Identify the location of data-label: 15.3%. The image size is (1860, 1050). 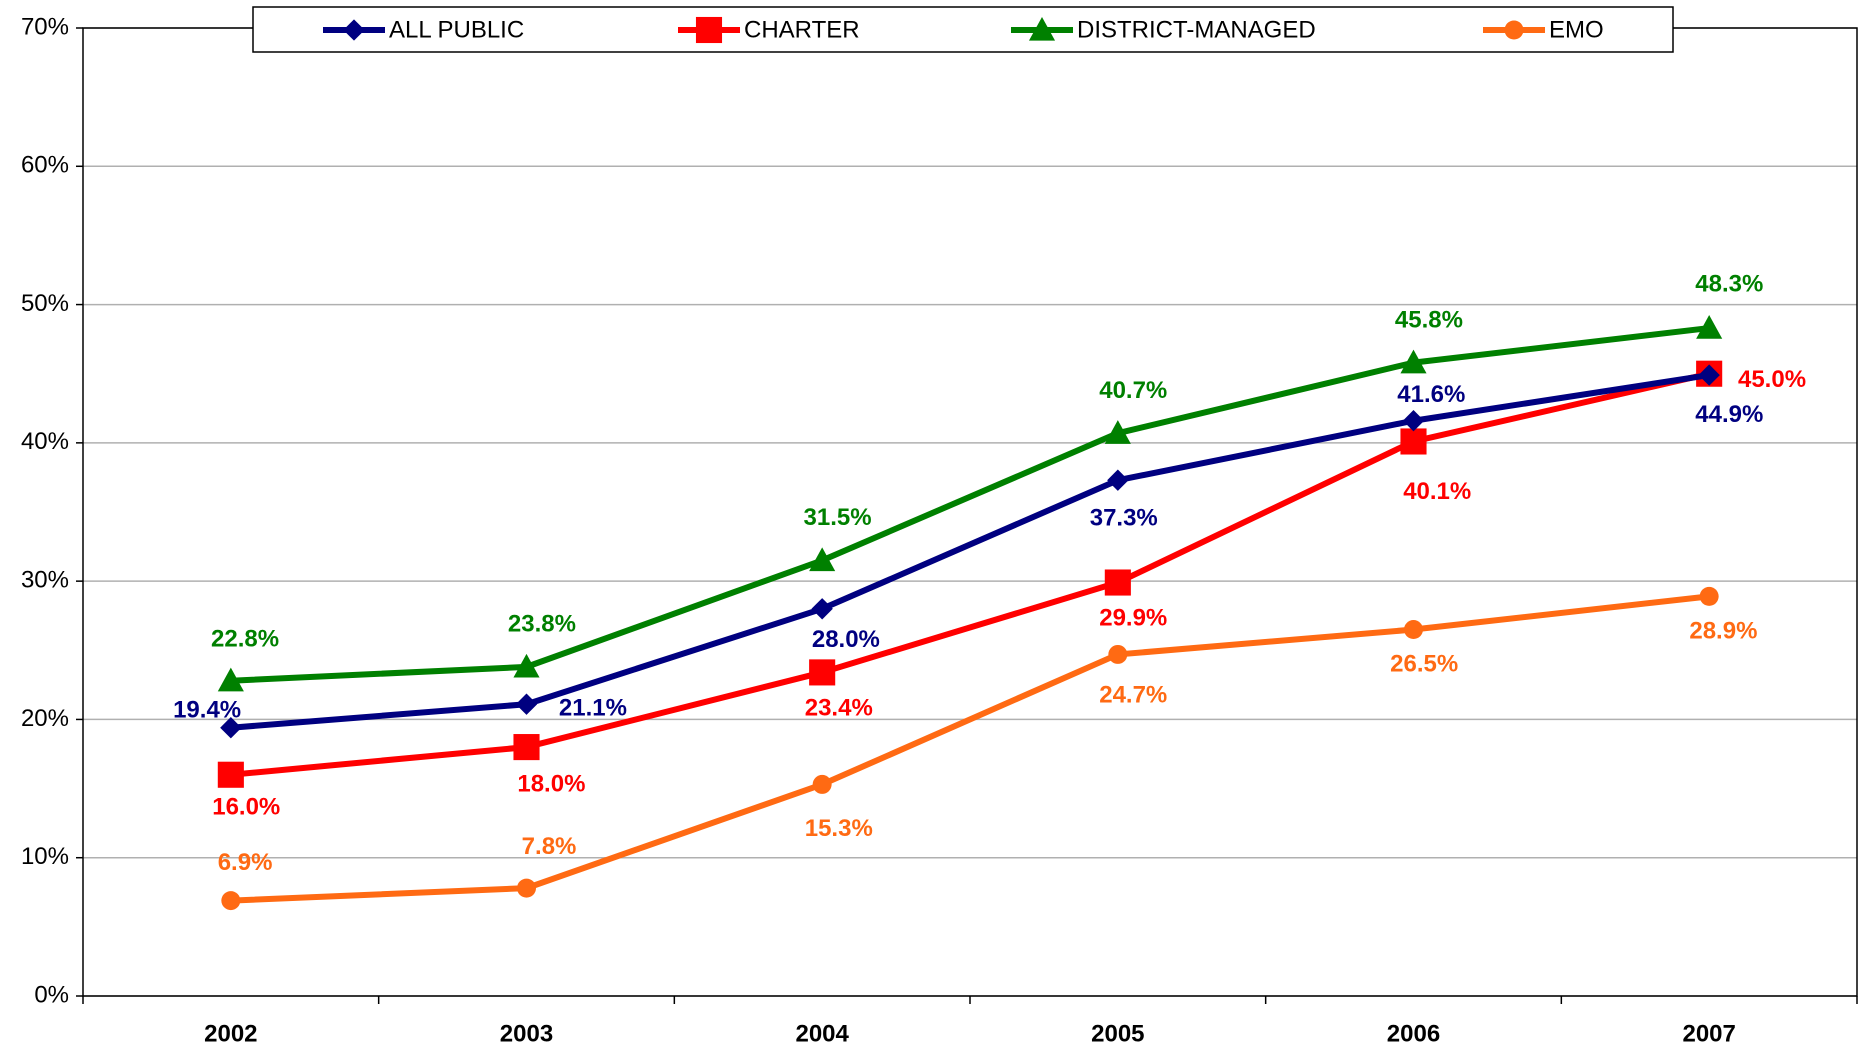
(839, 828).